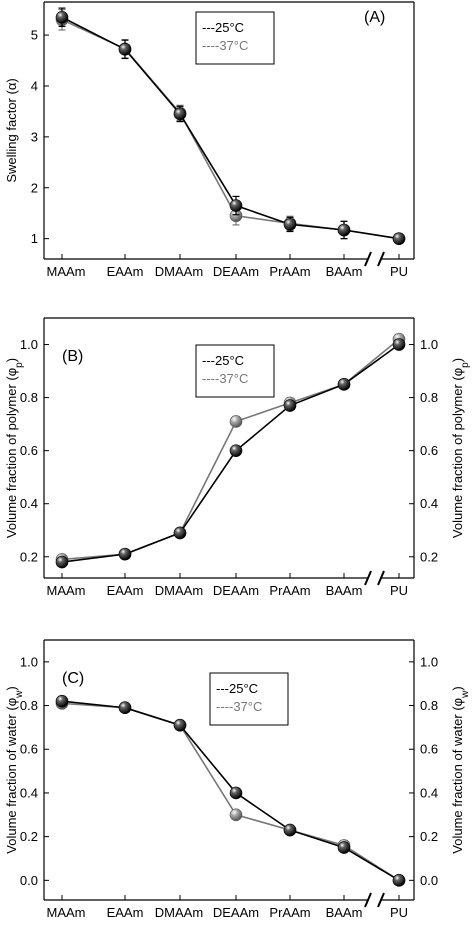  I want to click on y-tick-label: 1, so click(34, 238).